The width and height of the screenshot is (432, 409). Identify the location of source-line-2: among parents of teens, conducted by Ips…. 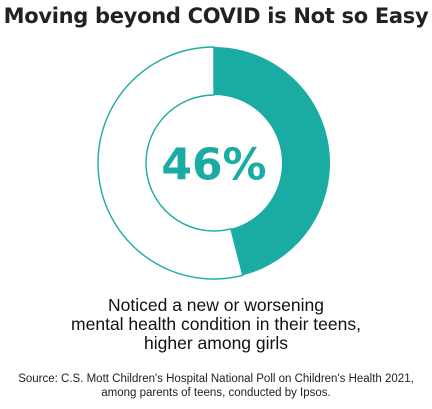
(216, 393).